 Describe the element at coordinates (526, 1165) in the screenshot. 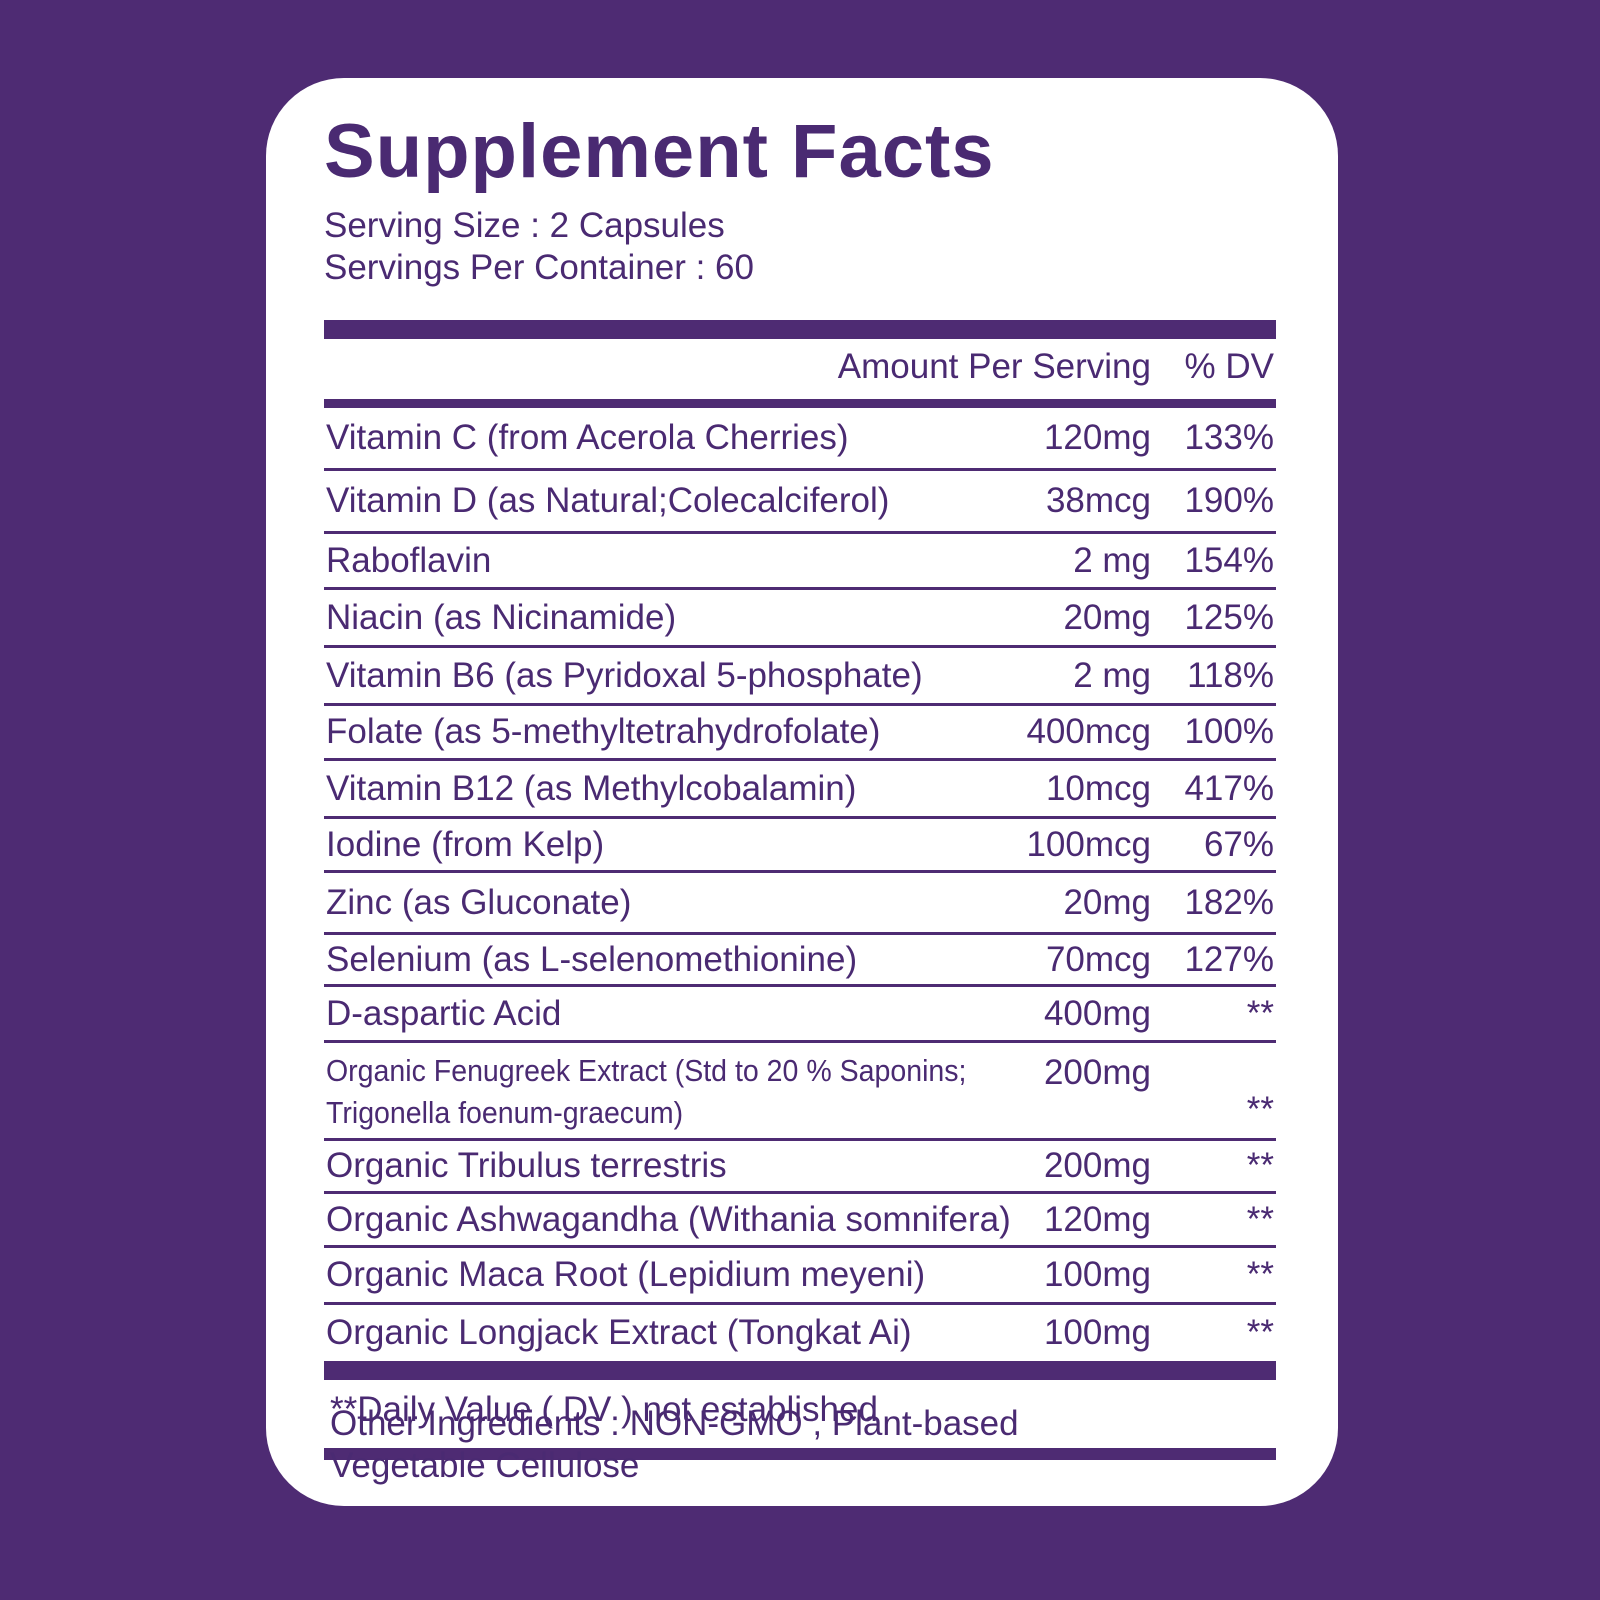

I see `nutrient-name: Organic Tribulus terrestris` at that location.